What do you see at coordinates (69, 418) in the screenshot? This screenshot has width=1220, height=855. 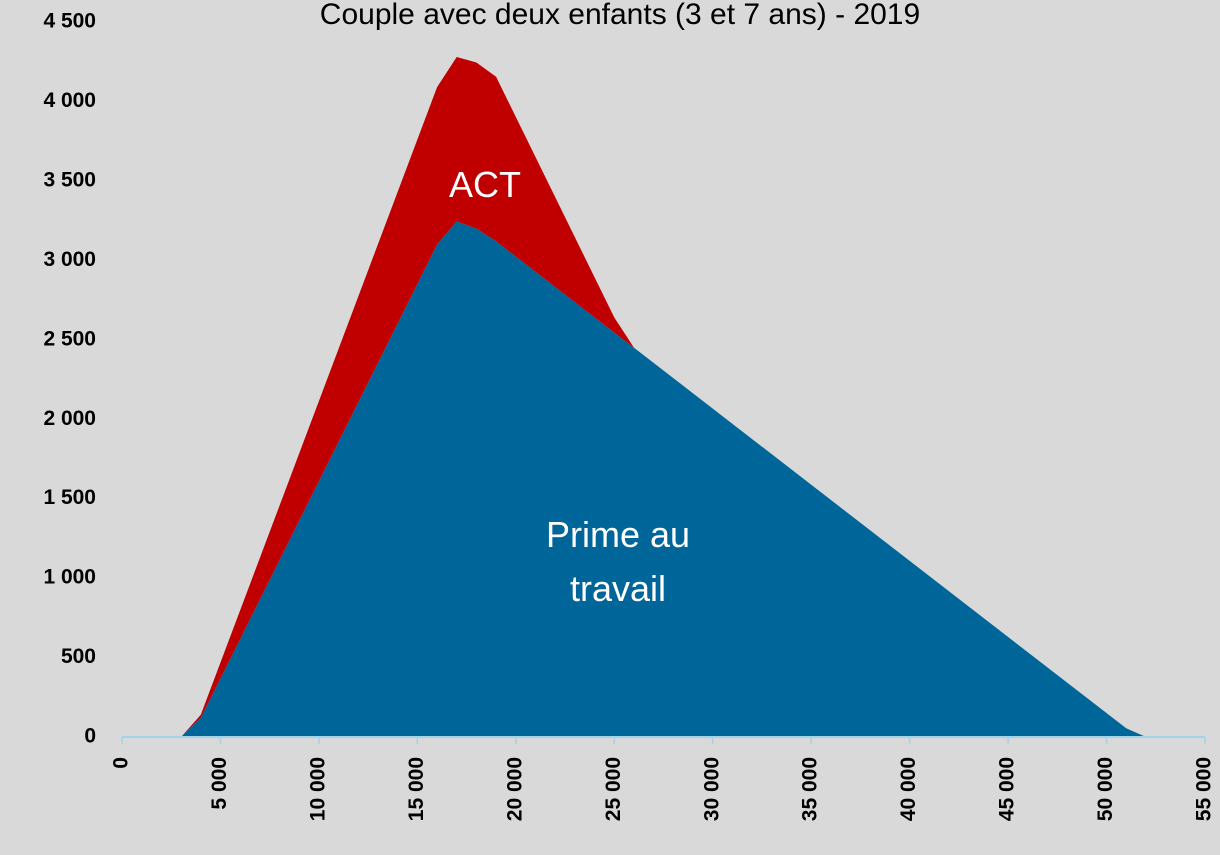 I see `y-tick-label: 2 000` at bounding box center [69, 418].